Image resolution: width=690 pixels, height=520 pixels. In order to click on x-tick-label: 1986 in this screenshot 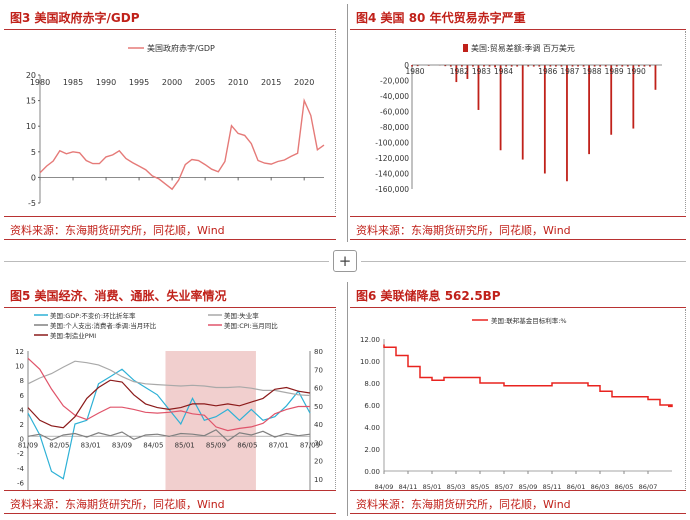, I will do `click(547, 71)`.